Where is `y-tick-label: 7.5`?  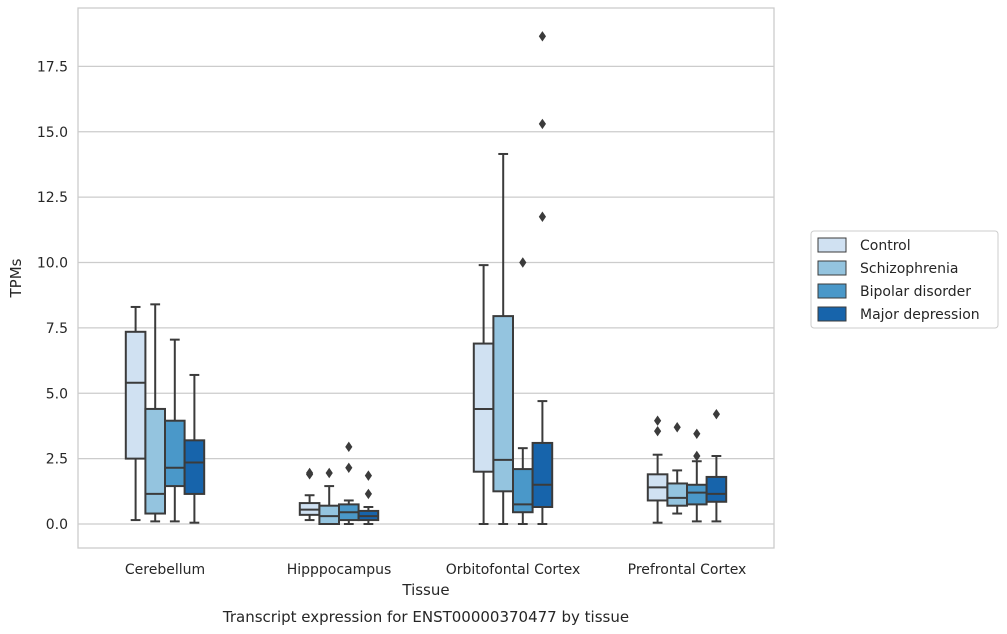
y-tick-label: 7.5 is located at coordinates (57, 329).